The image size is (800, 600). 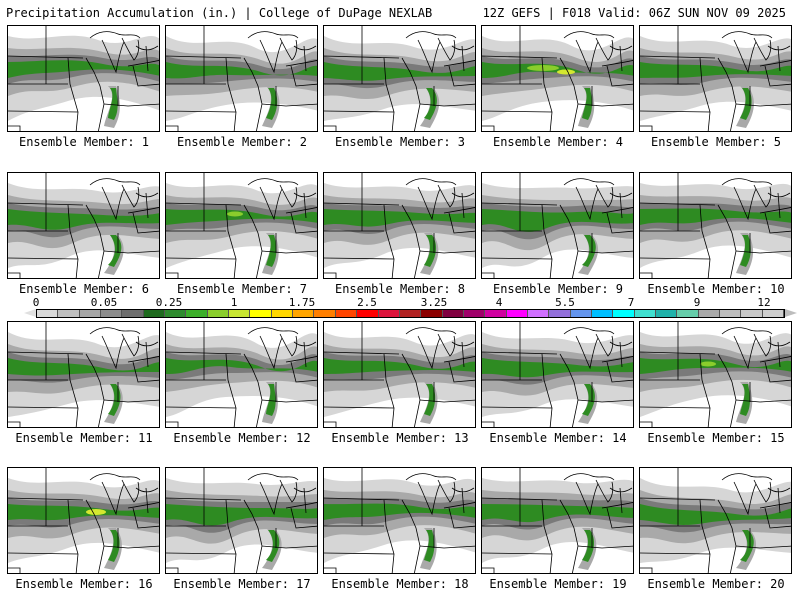 I want to click on colorbar-tick-label: 2.5, so click(x=367, y=302).